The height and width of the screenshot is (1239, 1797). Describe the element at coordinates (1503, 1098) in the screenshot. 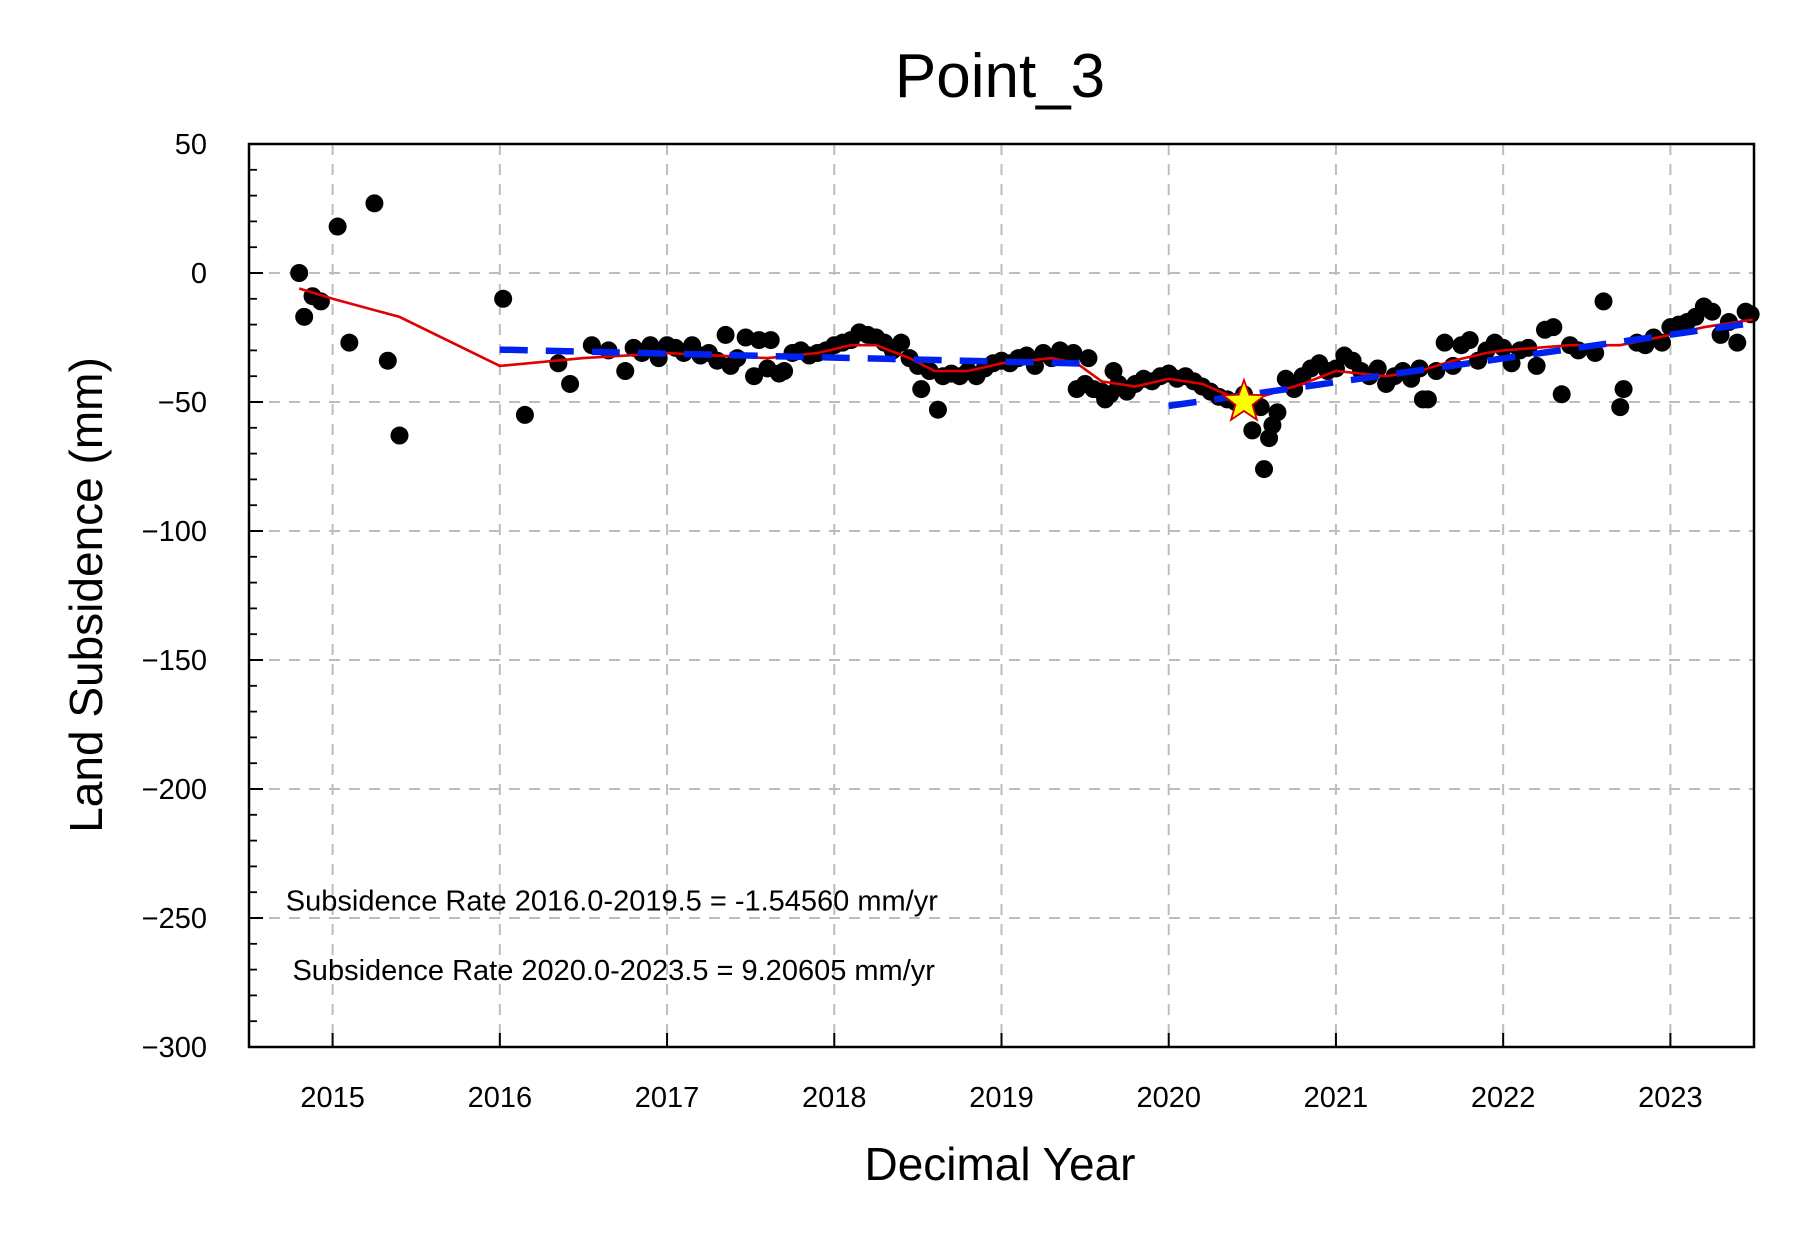

I see `x-tick-label: 2022` at that location.